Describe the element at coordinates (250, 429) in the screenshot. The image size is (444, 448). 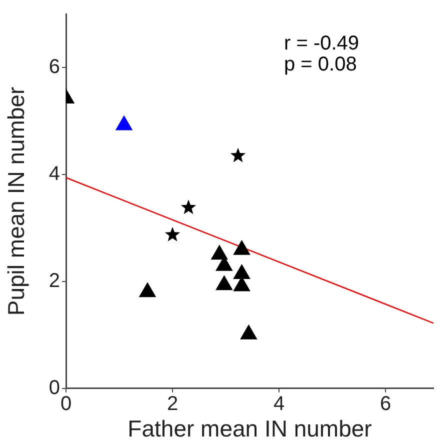
I see `x-axis-title: Father mean IN number` at that location.